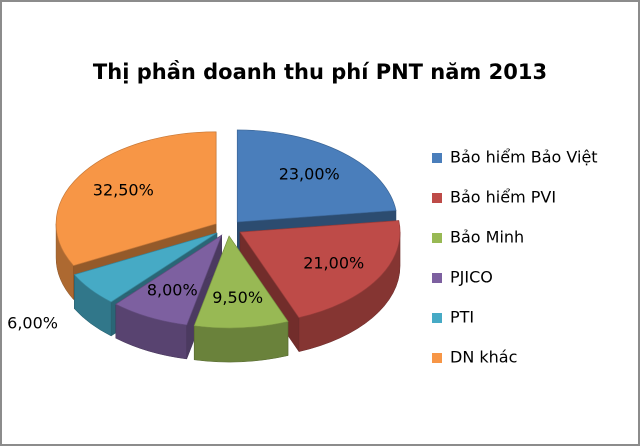 The image size is (640, 446). What do you see at coordinates (320, 72) in the screenshot?
I see `chart-title: Thị phần doanh thu phí PNT năm 2013` at bounding box center [320, 72].